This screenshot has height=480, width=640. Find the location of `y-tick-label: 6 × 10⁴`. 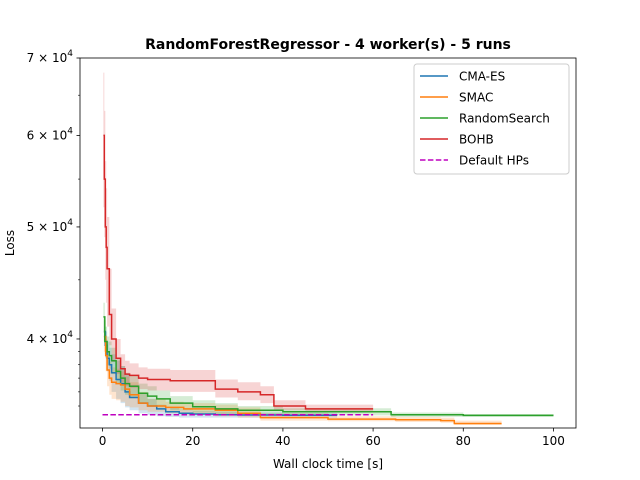

y-tick-label: 6 × 10⁴ is located at coordinates (50, 134).